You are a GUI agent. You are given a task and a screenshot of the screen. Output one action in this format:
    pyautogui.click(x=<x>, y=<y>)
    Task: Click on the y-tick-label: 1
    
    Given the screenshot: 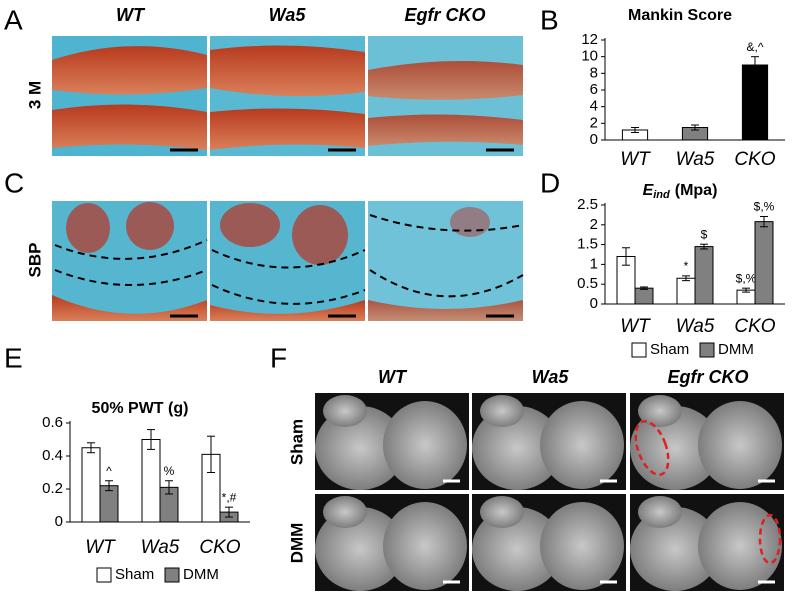 What is the action you would take?
    pyautogui.click(x=594, y=263)
    